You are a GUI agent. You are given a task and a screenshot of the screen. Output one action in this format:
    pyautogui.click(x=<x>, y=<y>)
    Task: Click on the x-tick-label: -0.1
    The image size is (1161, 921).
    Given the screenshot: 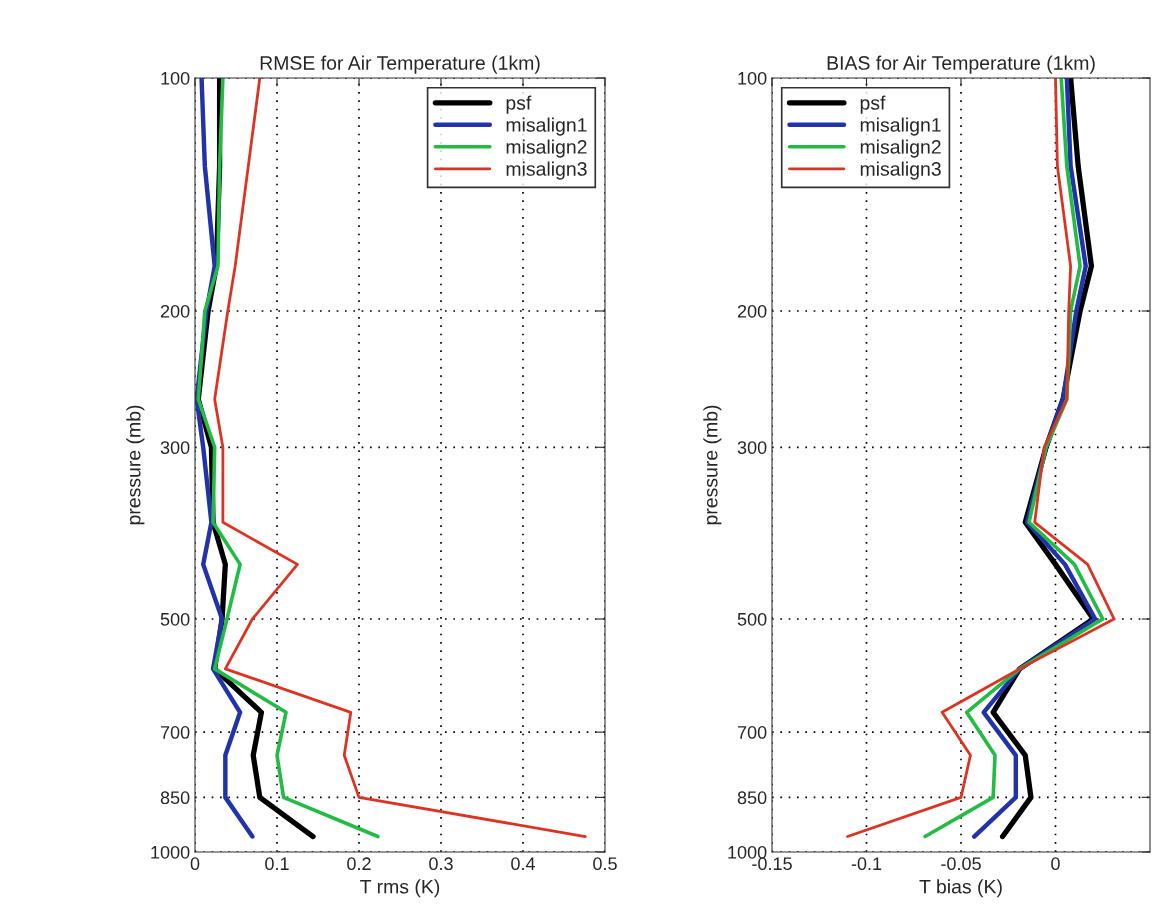 What is the action you would take?
    pyautogui.click(x=866, y=864)
    